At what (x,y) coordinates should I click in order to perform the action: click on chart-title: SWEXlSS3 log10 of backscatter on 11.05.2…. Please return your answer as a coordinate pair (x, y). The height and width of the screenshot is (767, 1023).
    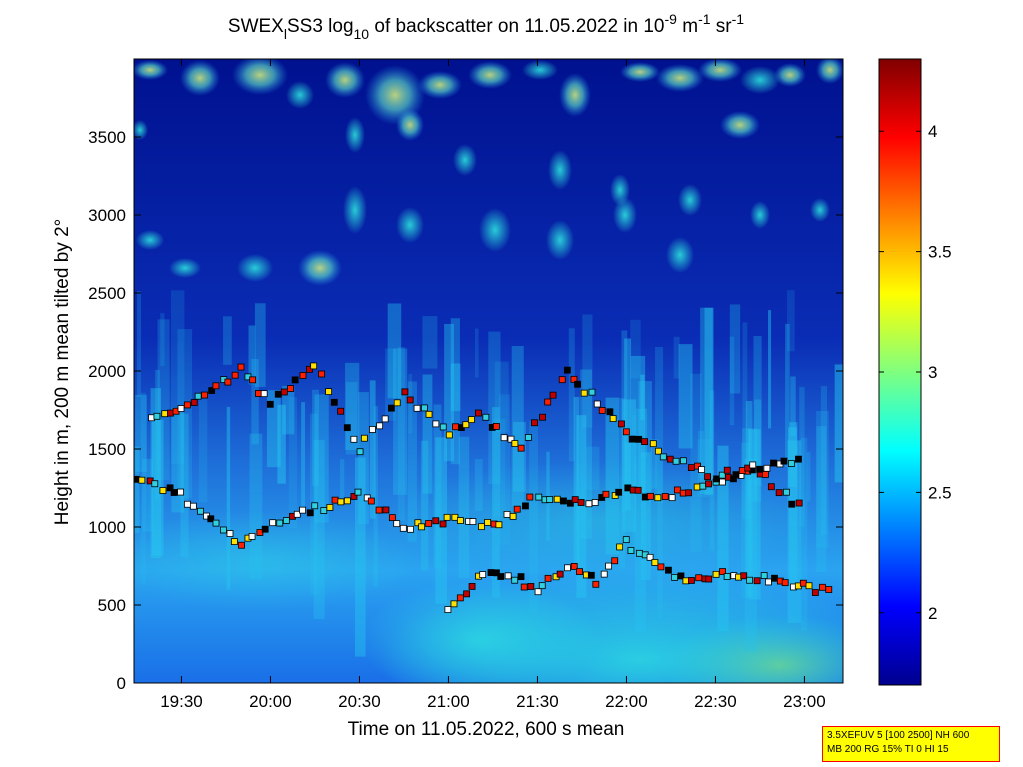
    Looking at the image, I should click on (486, 26).